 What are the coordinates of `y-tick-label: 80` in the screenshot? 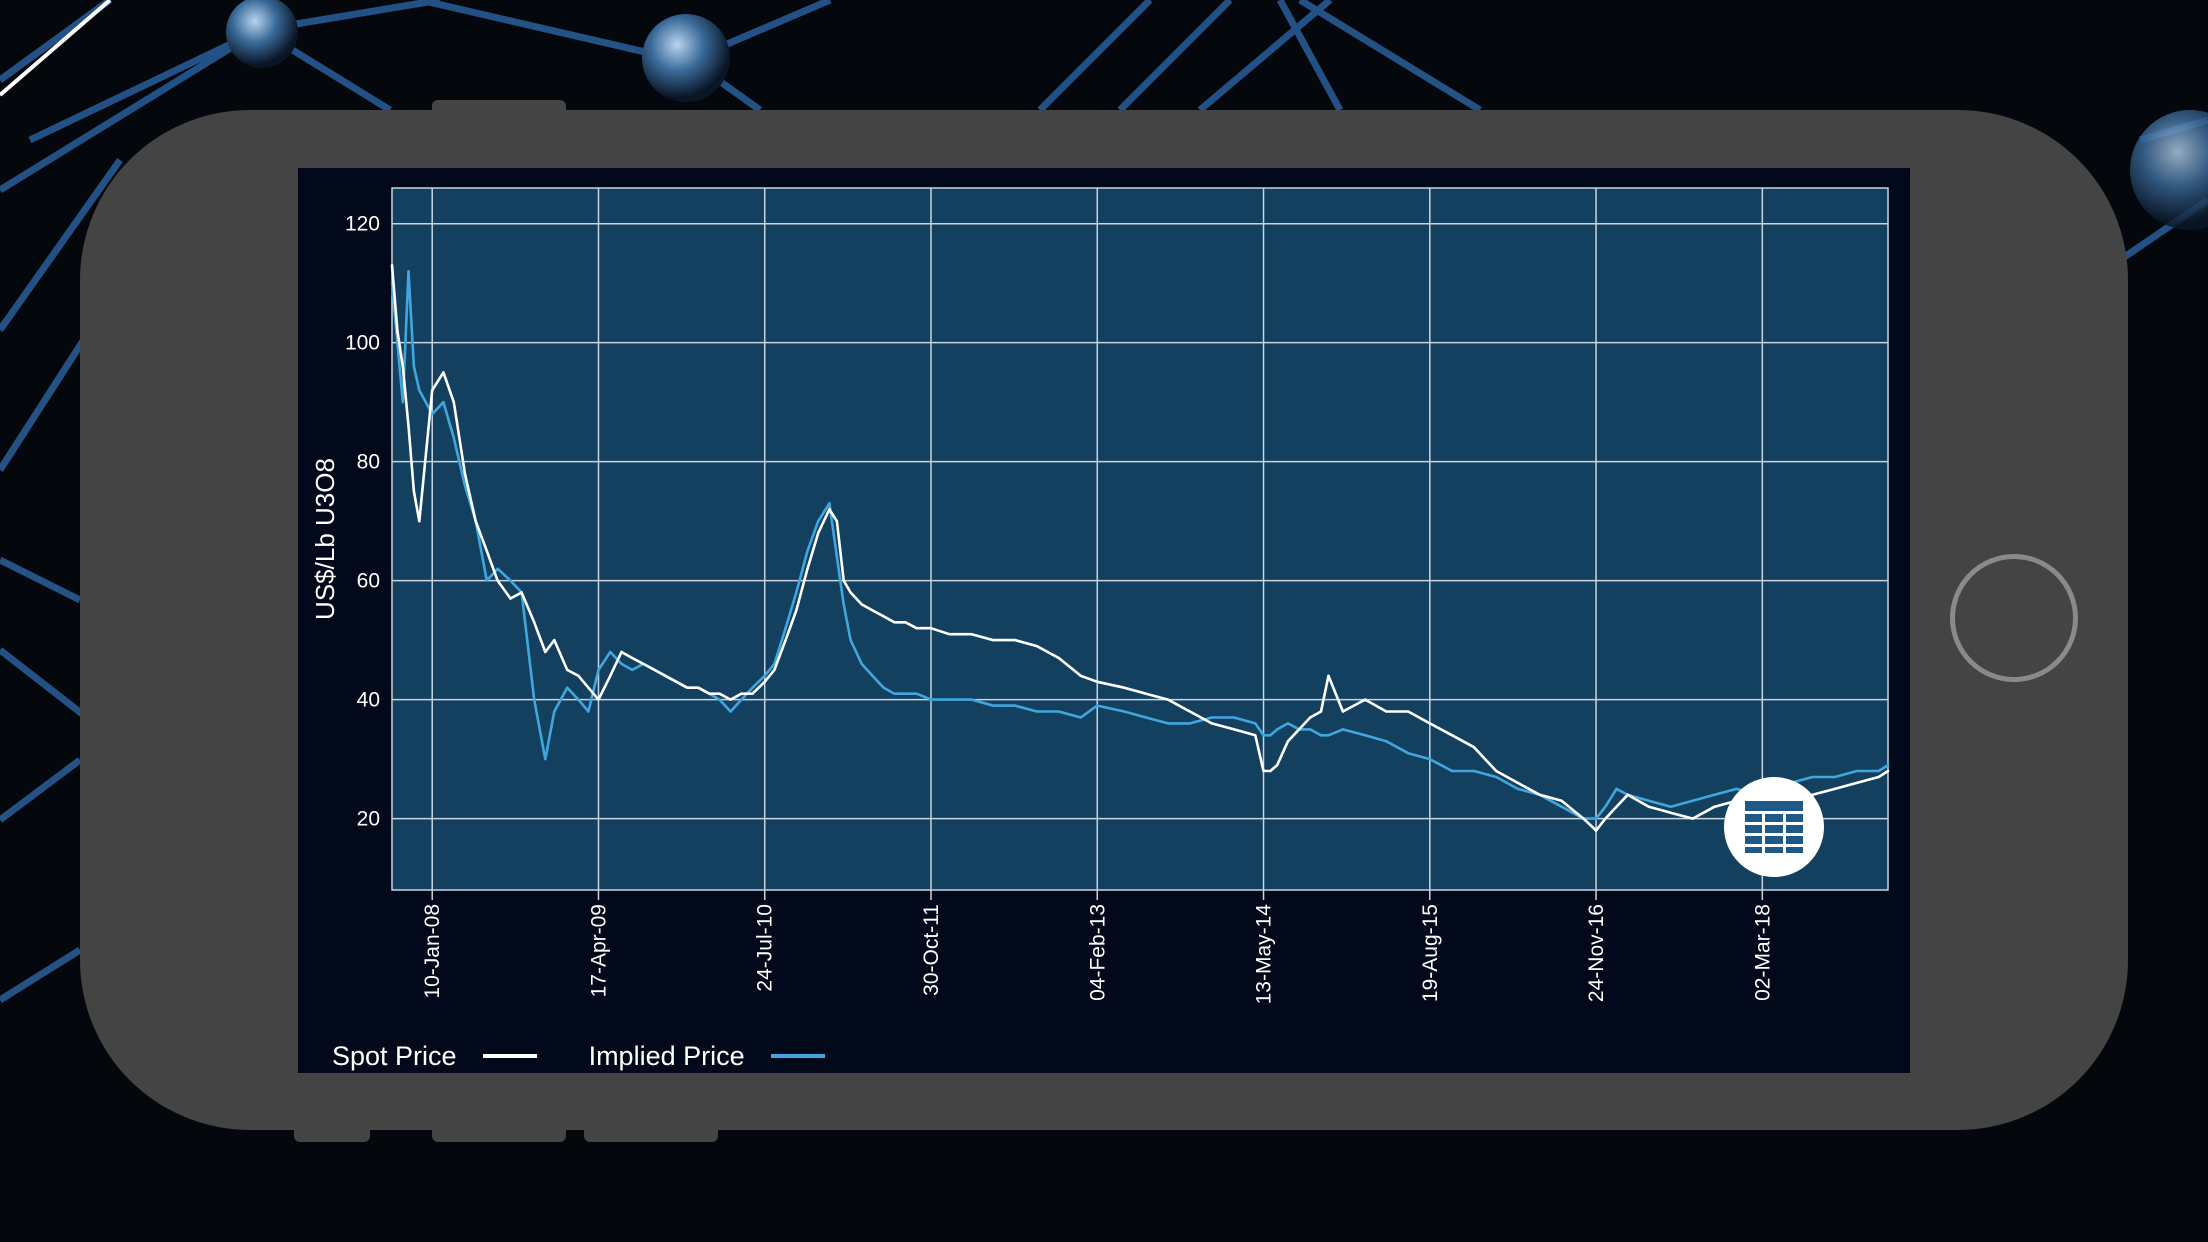 It's located at (368, 462).